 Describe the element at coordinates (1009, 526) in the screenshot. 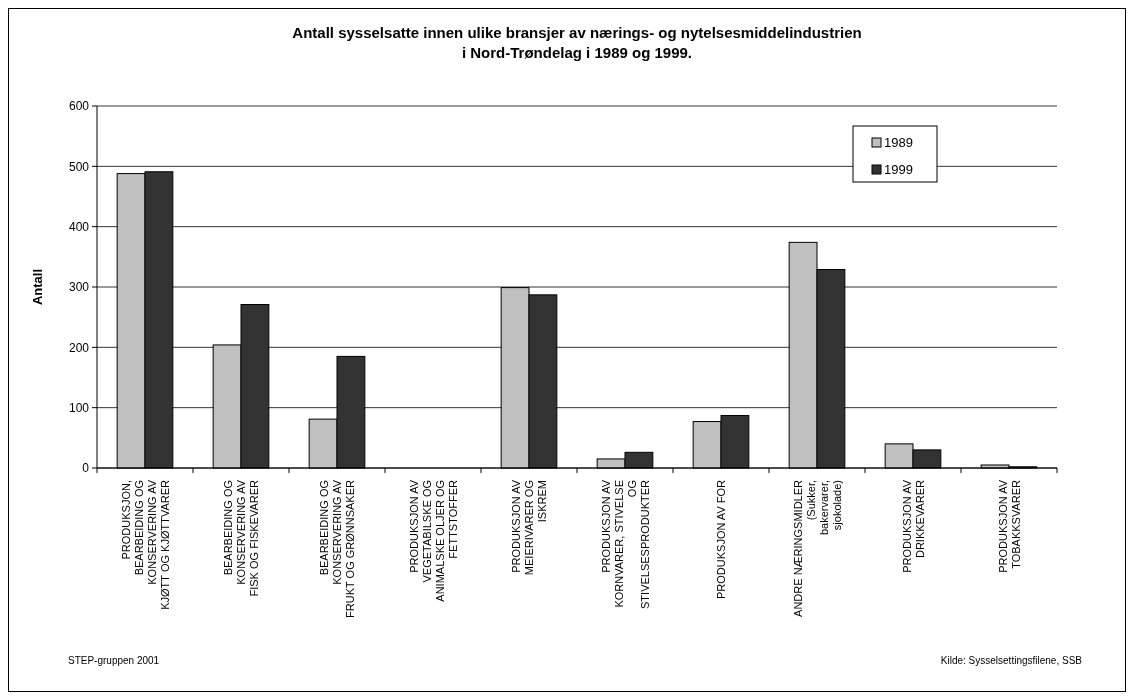

I see `x-tick-label: PRODUKSJON AV TOBAKKSVARER` at that location.